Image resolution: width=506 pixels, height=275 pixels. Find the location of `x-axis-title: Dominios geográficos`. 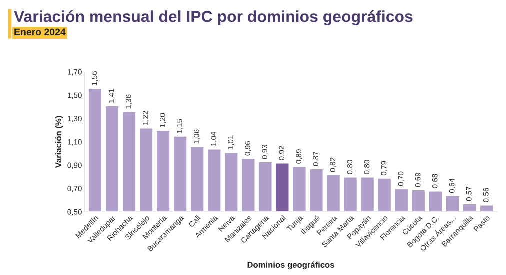

x-axis-title: Dominios geográficos is located at coordinates (291, 266).